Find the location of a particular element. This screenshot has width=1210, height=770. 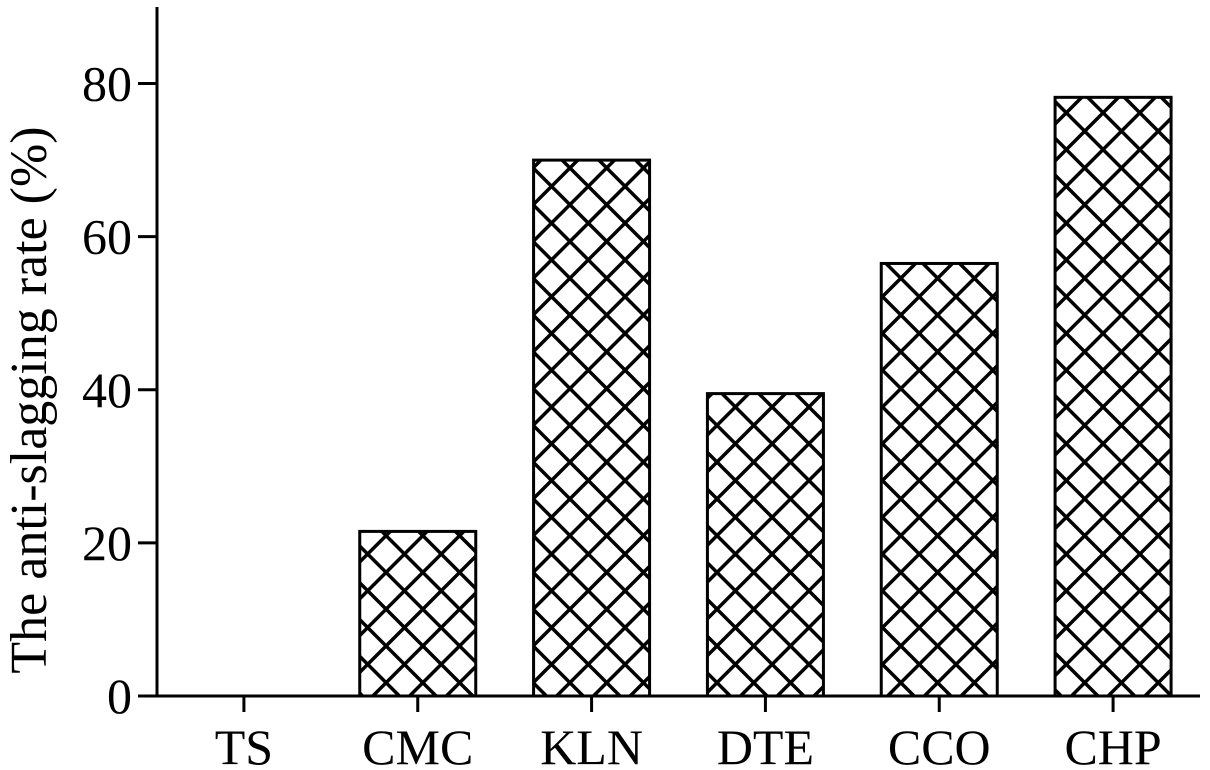

x-tick-label-dte: DTE is located at coordinates (765, 744).